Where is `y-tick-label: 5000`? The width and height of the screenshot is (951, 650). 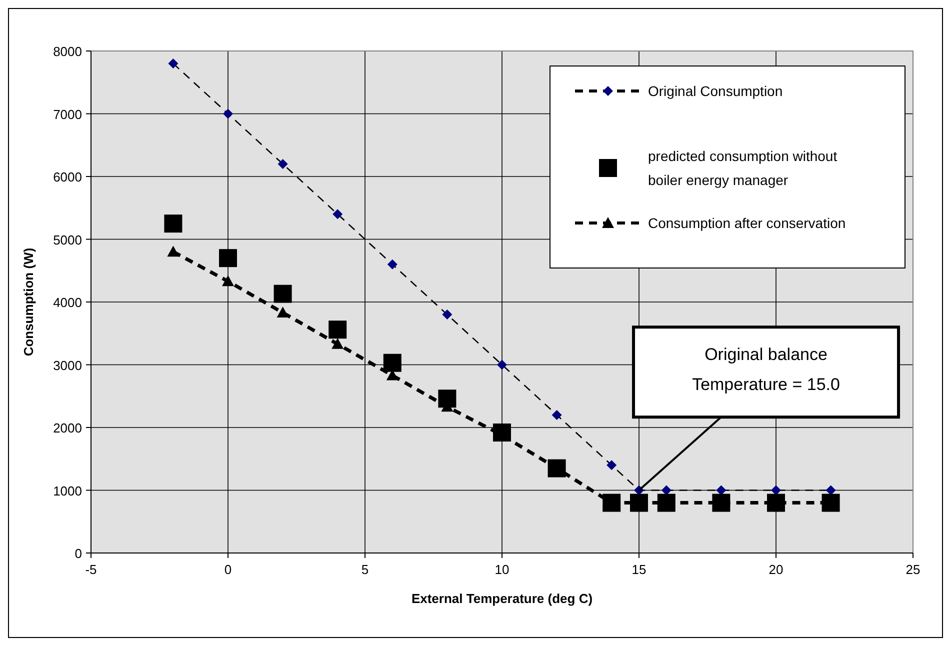 y-tick-label: 5000 is located at coordinates (67, 240).